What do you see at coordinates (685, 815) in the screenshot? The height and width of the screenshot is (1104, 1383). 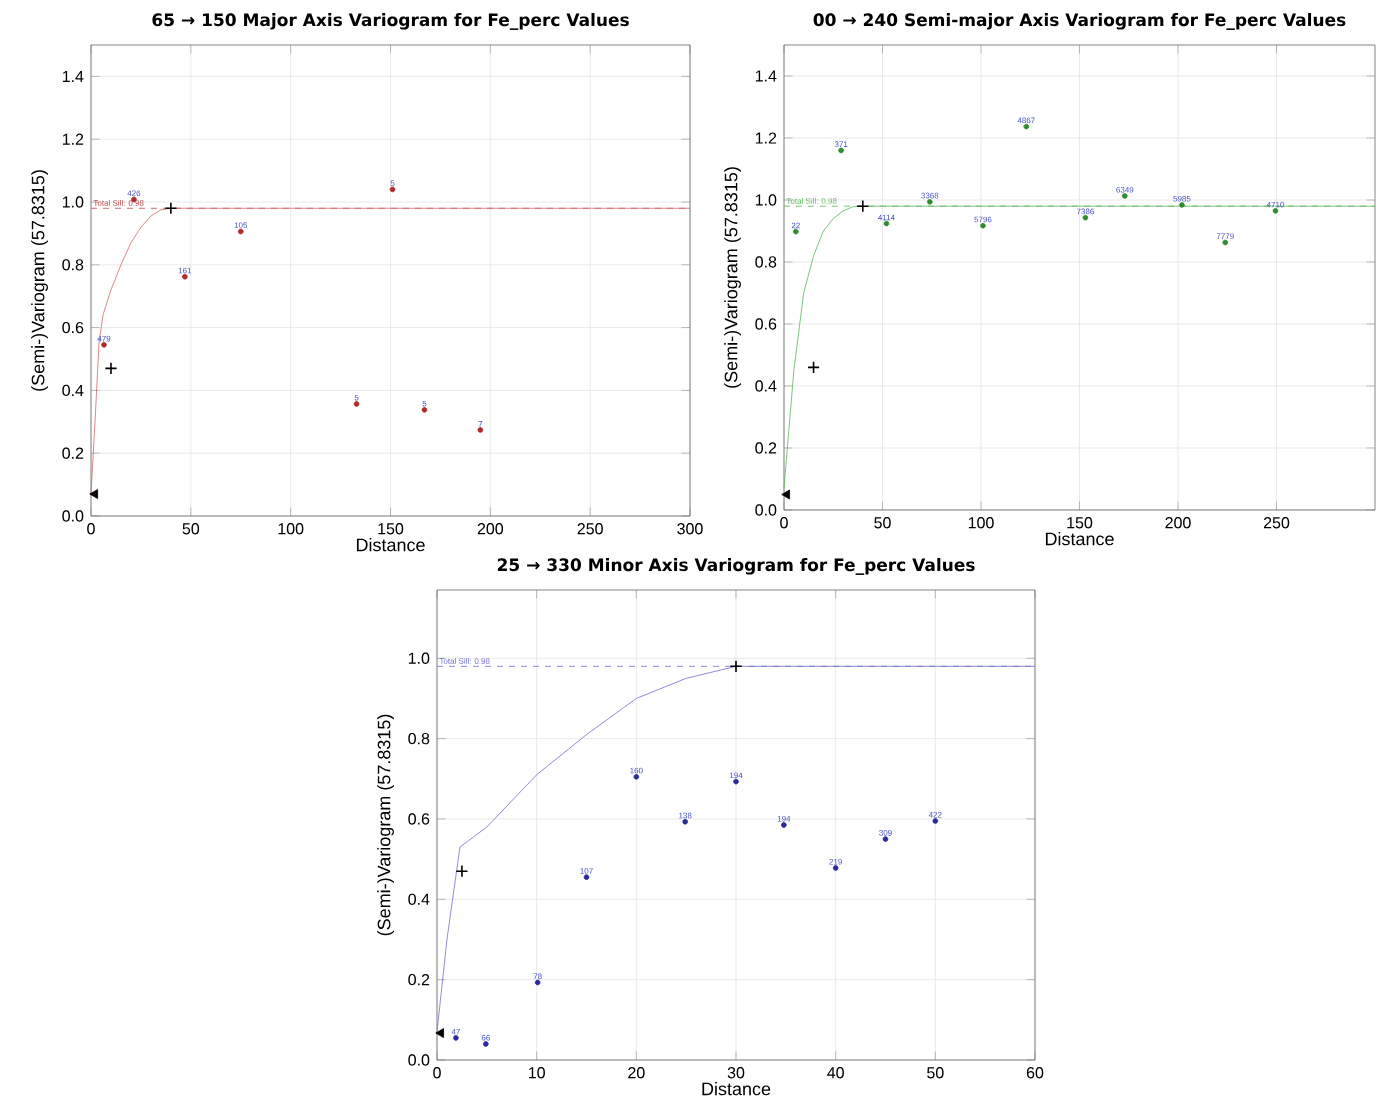 I see `annotation: 138` at bounding box center [685, 815].